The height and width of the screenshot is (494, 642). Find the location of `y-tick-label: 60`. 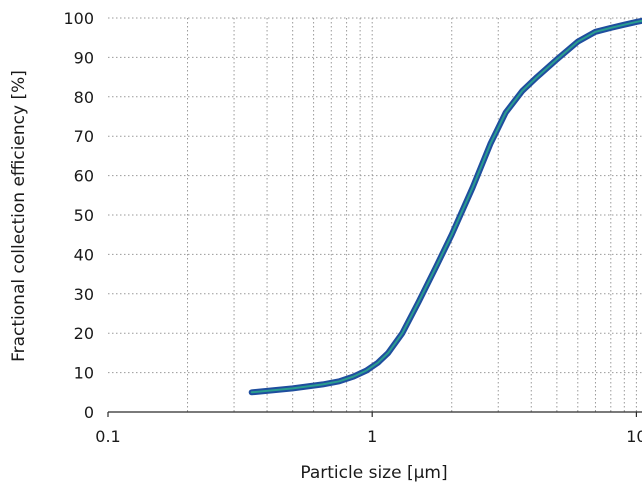

y-tick-label: 60 is located at coordinates (84, 176).